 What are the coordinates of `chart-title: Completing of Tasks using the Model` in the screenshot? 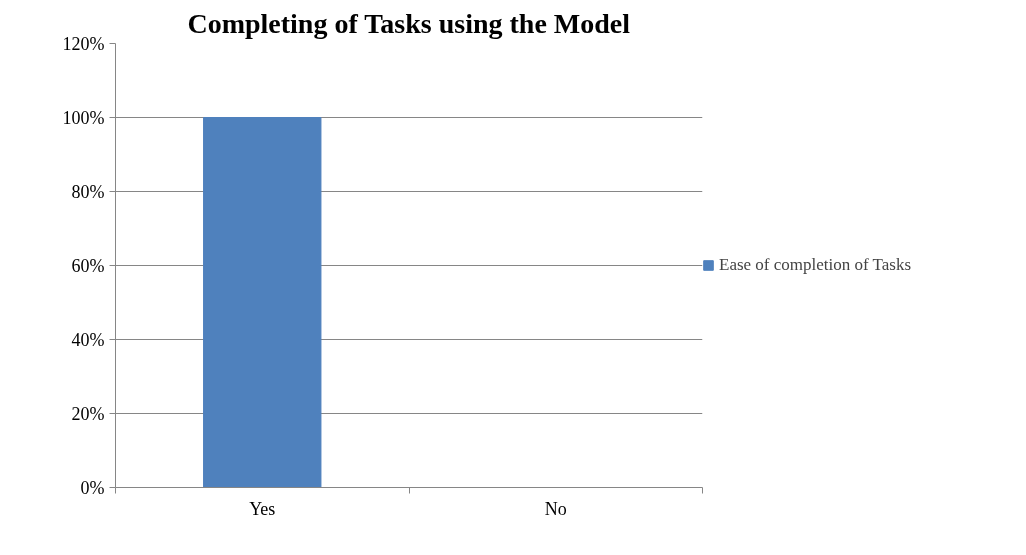 It's located at (409, 23).